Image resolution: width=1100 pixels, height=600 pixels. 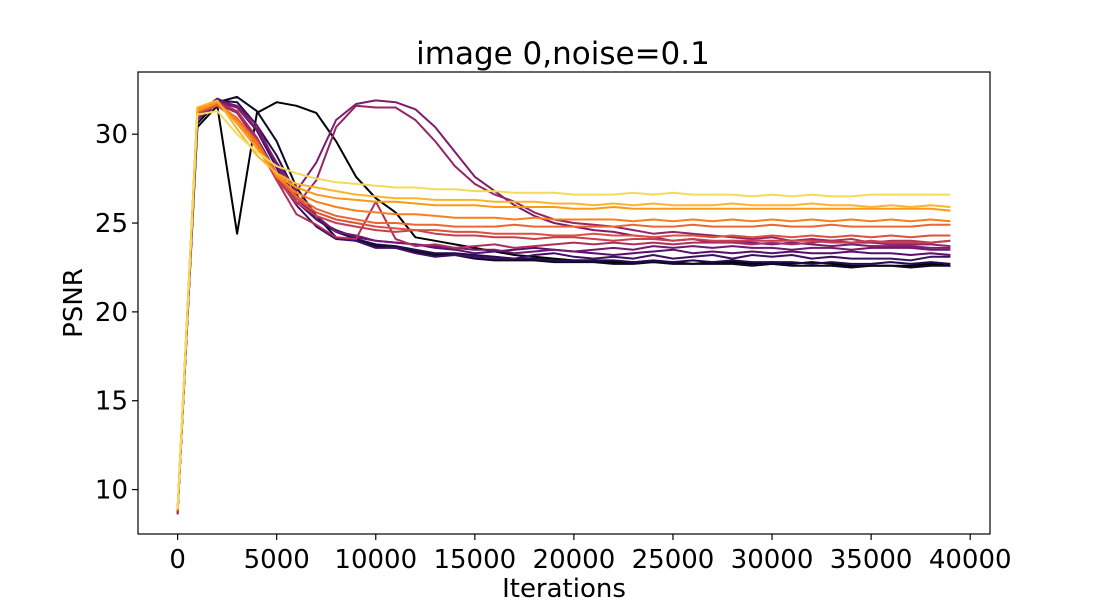 What do you see at coordinates (111, 224) in the screenshot?
I see `y-tick-label: 25` at bounding box center [111, 224].